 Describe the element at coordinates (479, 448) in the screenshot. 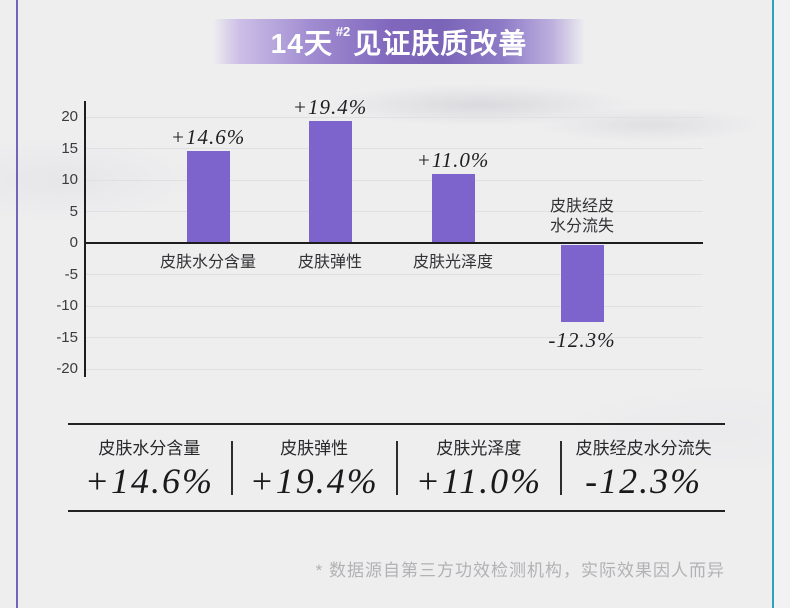

I see `summary-item-label: 皮肤光泽度` at that location.